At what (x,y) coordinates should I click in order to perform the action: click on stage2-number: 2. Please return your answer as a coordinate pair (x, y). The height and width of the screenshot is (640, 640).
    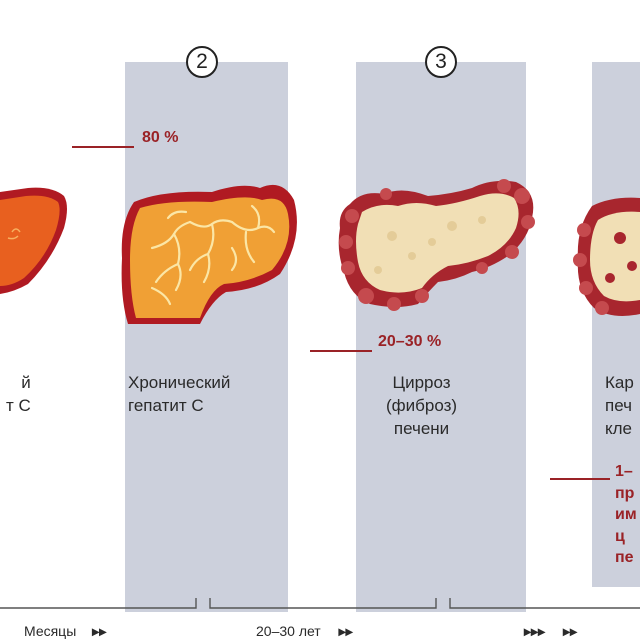
    Looking at the image, I should click on (202, 62).